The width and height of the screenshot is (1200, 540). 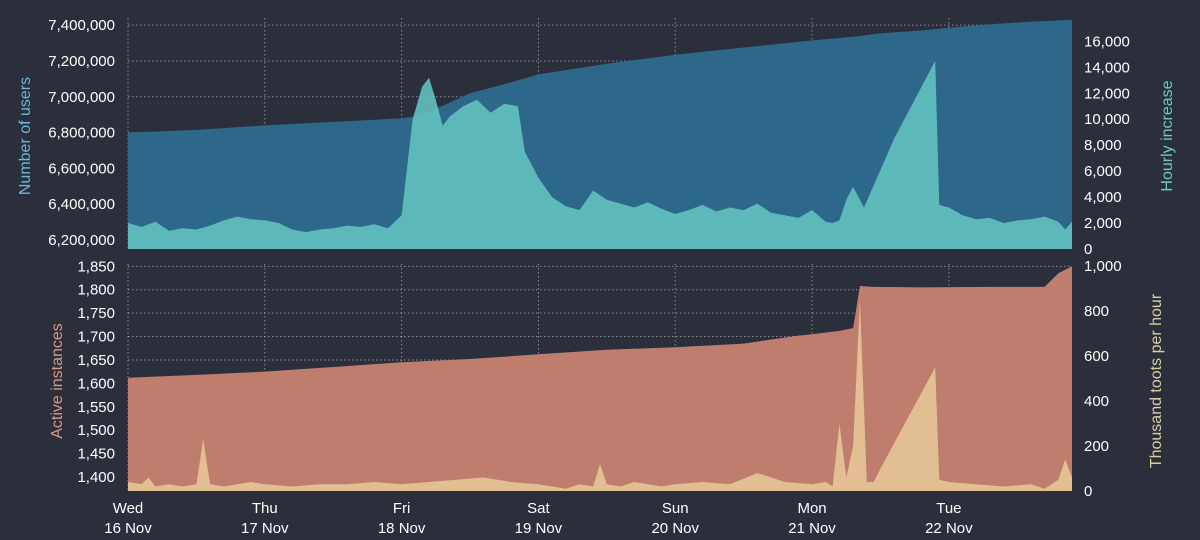 I want to click on hourly-tick-label: 14,000, so click(x=1107, y=67).